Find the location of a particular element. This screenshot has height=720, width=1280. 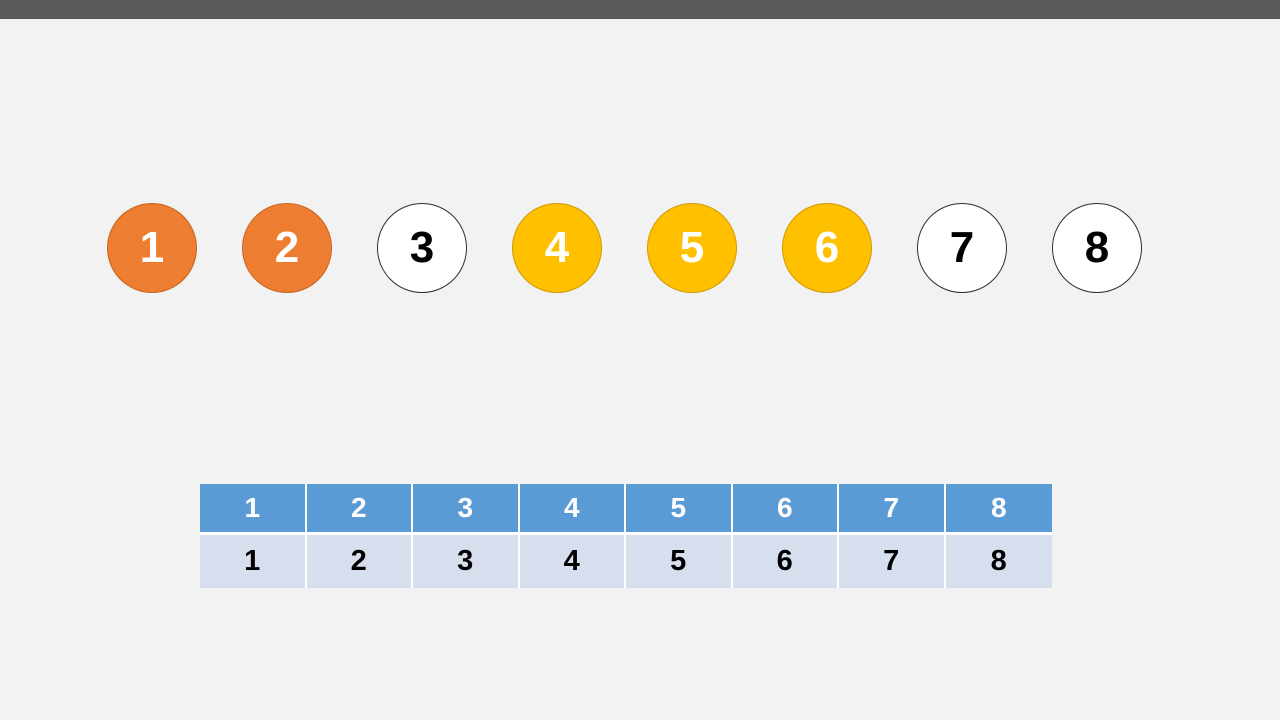

circles-row: 1 2 3 4 5 6 7 8 is located at coordinates (624, 248).